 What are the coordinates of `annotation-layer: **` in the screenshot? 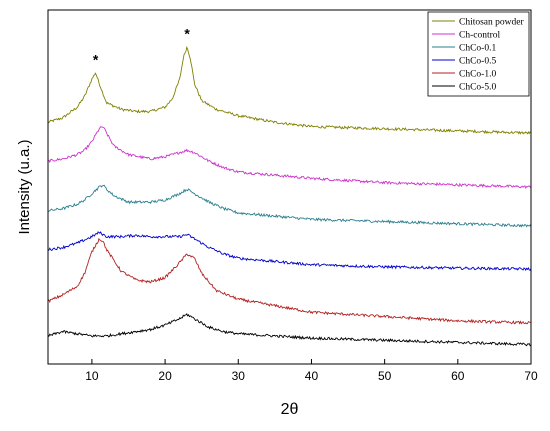 It's located at (141, 47).